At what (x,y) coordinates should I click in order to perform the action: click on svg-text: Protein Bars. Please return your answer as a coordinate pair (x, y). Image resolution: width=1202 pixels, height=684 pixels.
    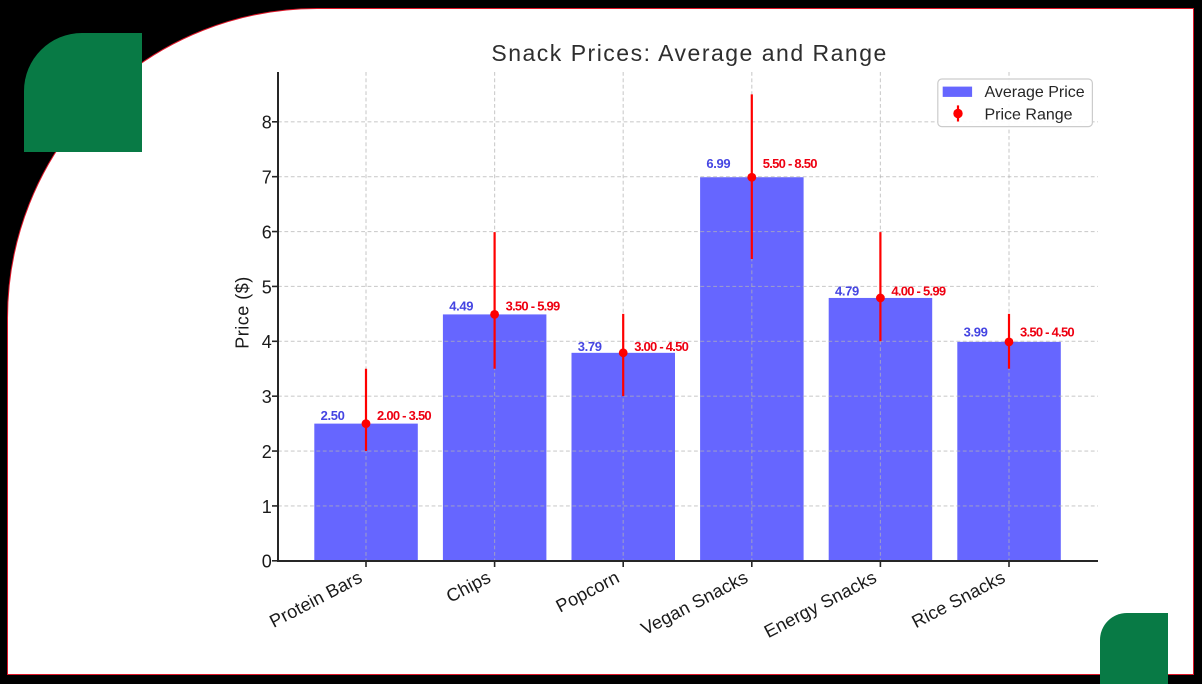
    Looking at the image, I should click on (315, 599).